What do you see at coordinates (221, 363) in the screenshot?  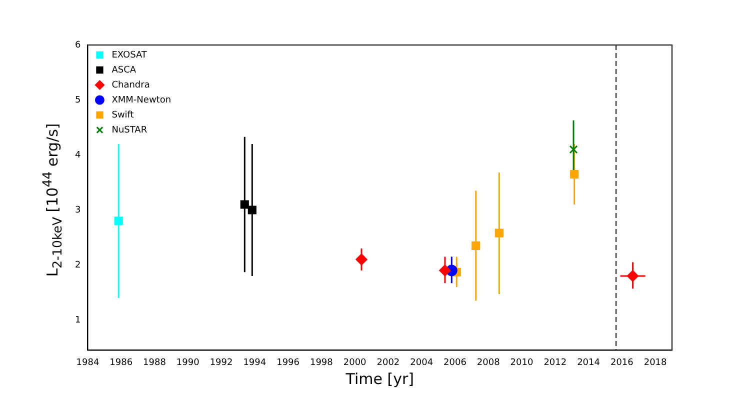 I see `x-tick-label: 1992` at bounding box center [221, 363].